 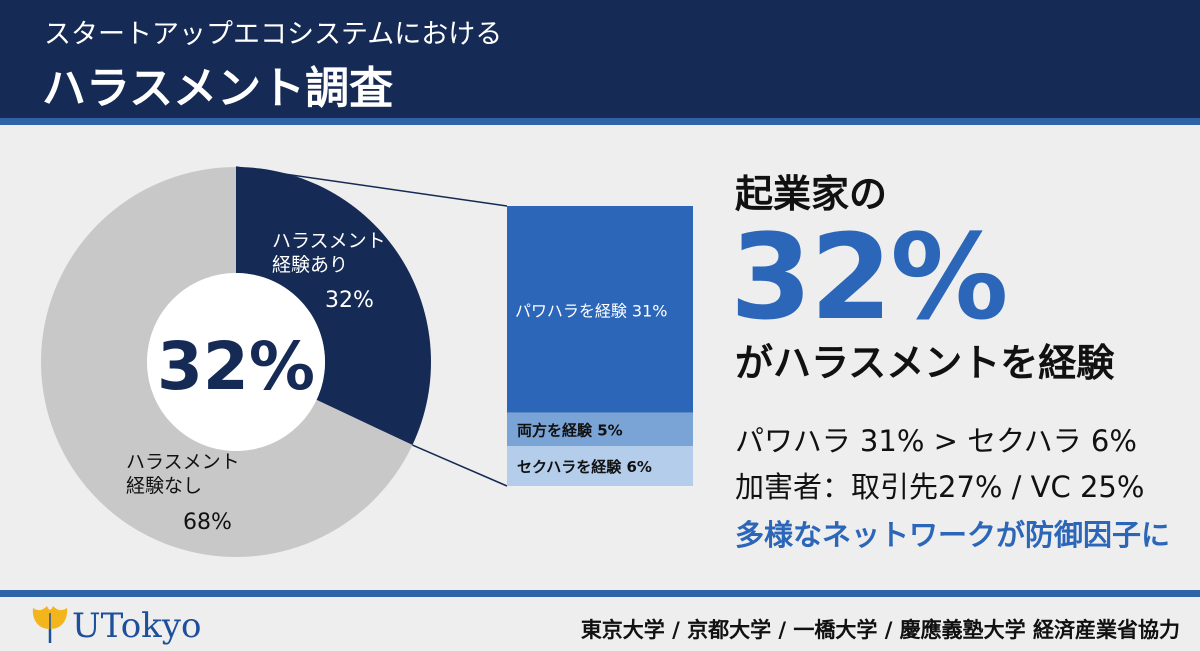 I want to click on ginkgo-logo-icon, so click(x=50, y=624).